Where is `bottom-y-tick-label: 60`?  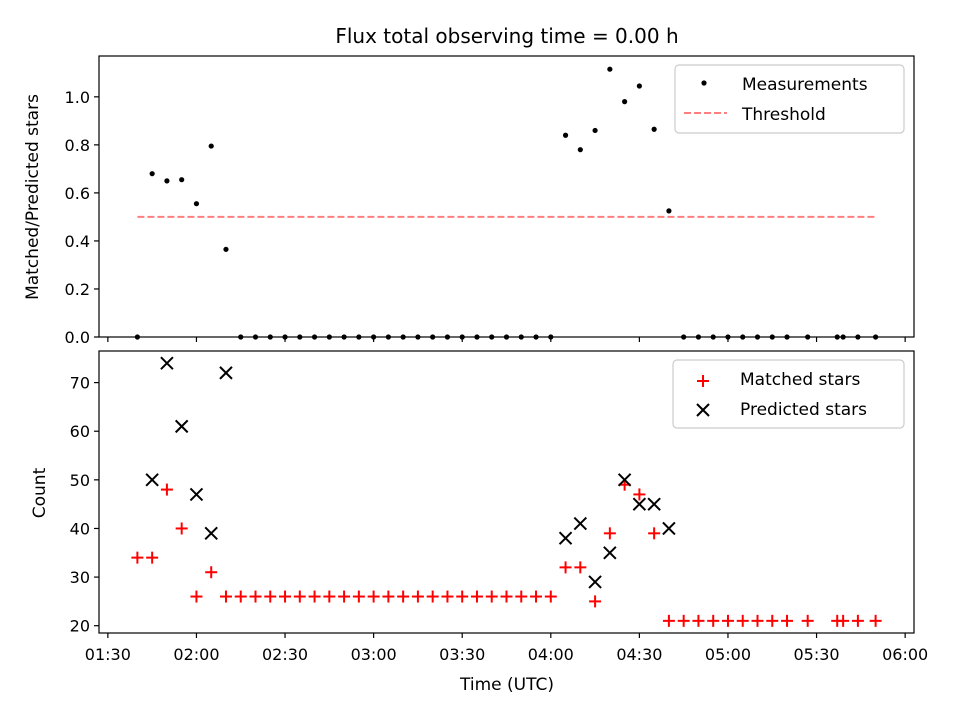
bottom-y-tick-label: 60 is located at coordinates (80, 431).